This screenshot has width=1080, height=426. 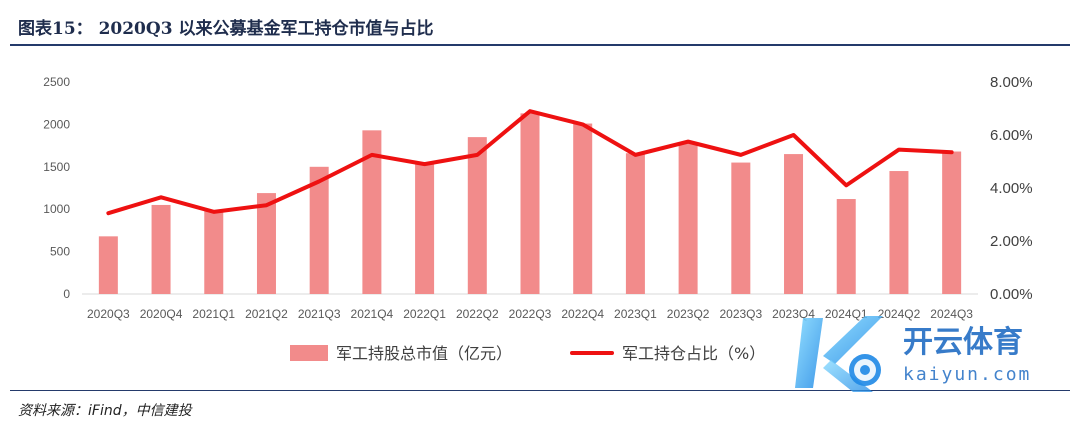 I want to click on y-right-tick-label: 2.00%, so click(x=1011, y=241).